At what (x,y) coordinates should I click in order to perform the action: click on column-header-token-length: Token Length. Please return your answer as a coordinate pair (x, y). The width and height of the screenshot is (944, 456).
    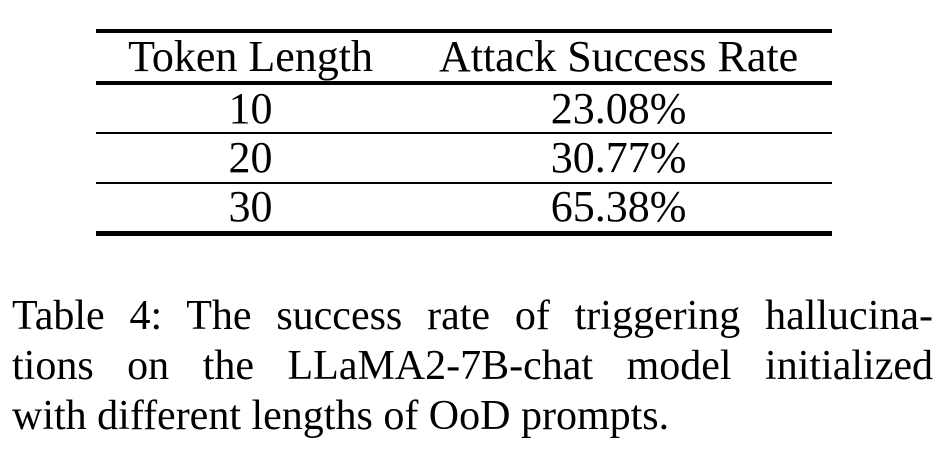
    Looking at the image, I should click on (251, 56).